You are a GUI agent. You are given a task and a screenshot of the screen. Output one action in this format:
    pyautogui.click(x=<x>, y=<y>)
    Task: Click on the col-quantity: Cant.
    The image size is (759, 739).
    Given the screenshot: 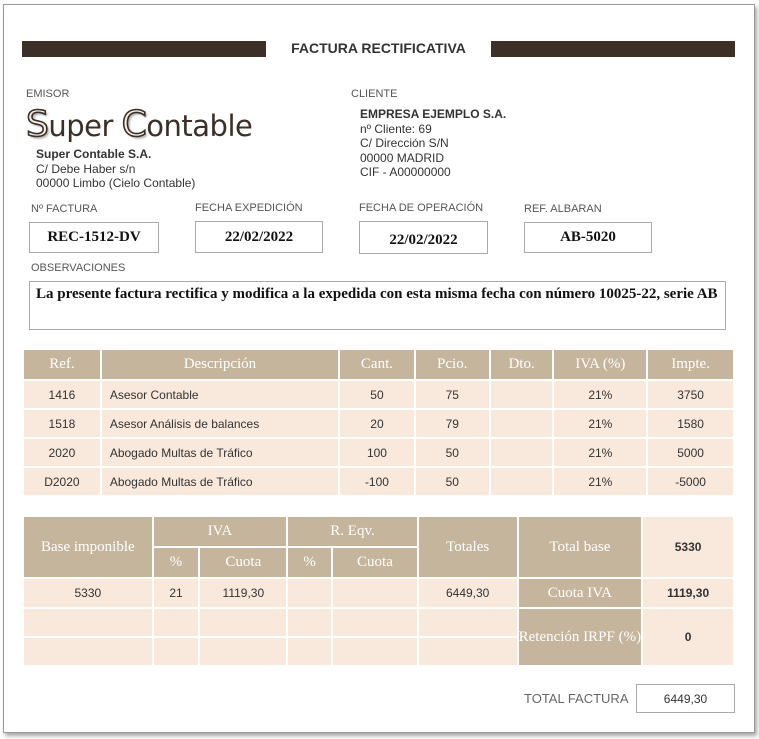 What is the action you would take?
    pyautogui.click(x=377, y=364)
    